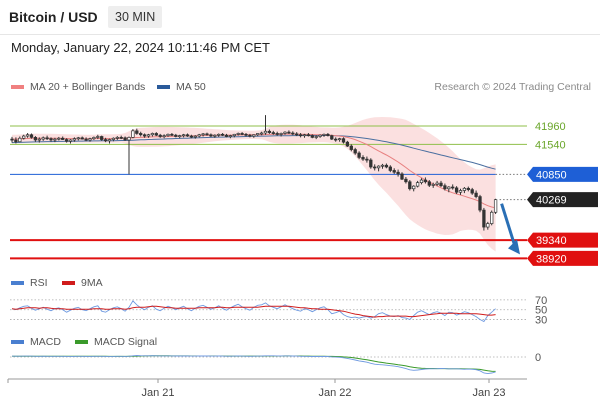 This screenshot has width=600, height=406. I want to click on instrument-title: Bitcoin / USD, so click(53, 17).